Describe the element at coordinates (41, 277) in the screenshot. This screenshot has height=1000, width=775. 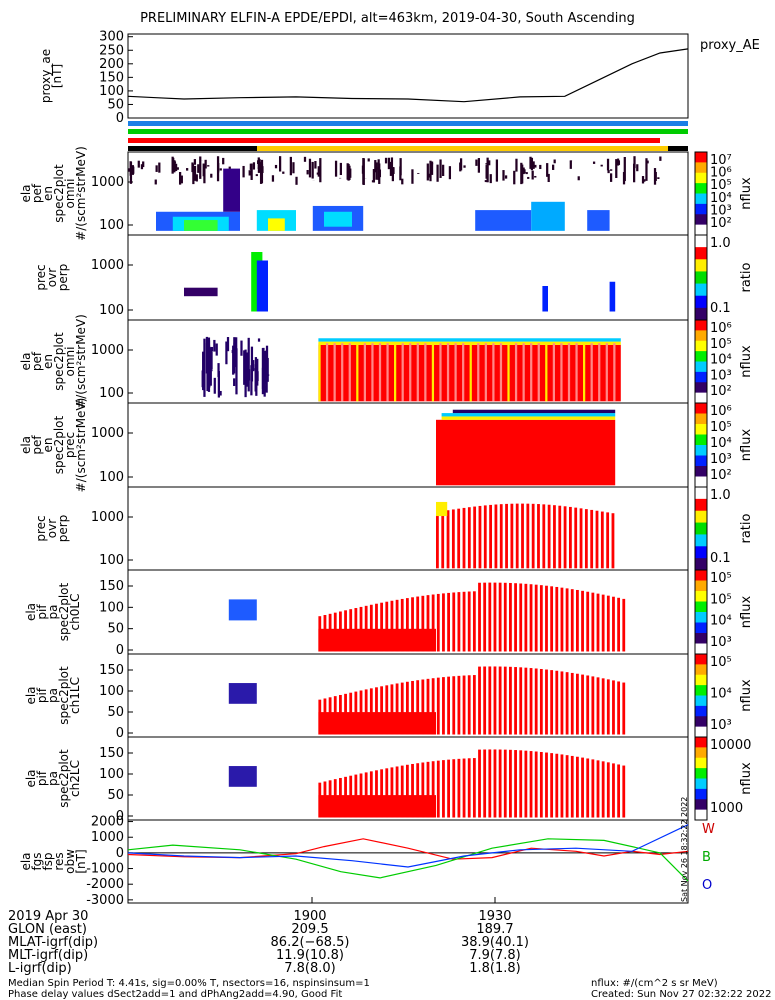
I see `y-axis-label: prec` at that location.